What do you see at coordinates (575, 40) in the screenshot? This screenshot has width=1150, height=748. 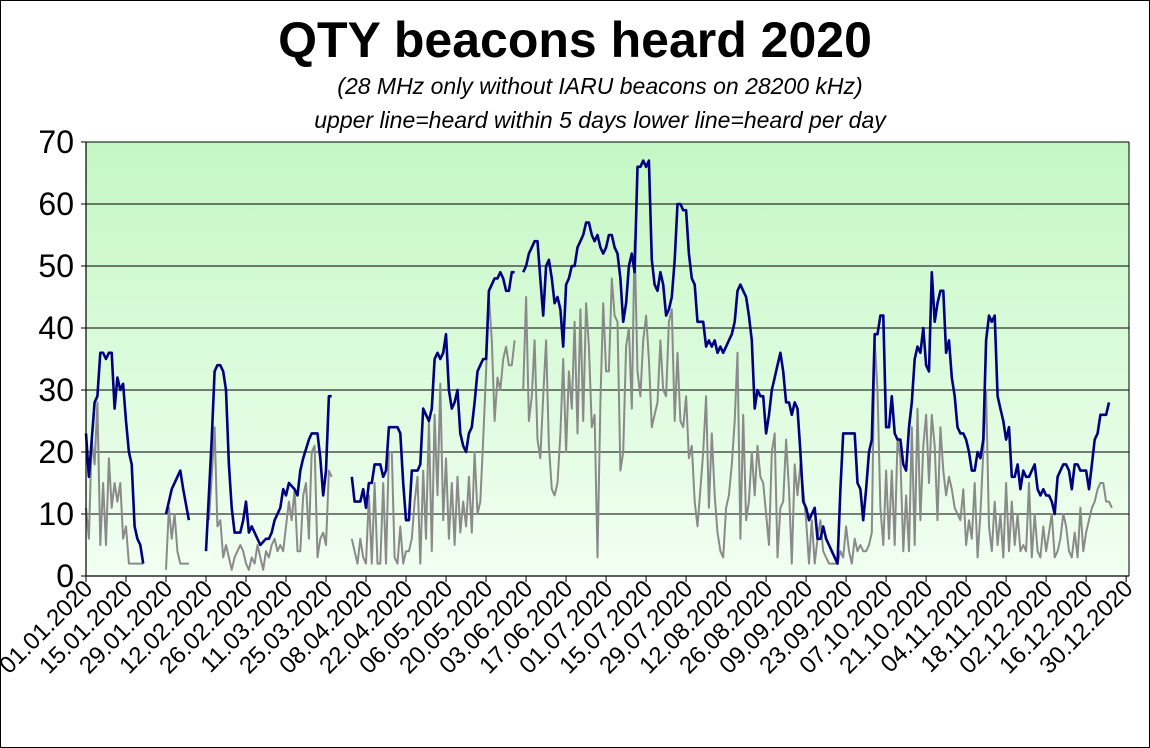 I see `chart-title: QTY beacons heard 2020` at bounding box center [575, 40].